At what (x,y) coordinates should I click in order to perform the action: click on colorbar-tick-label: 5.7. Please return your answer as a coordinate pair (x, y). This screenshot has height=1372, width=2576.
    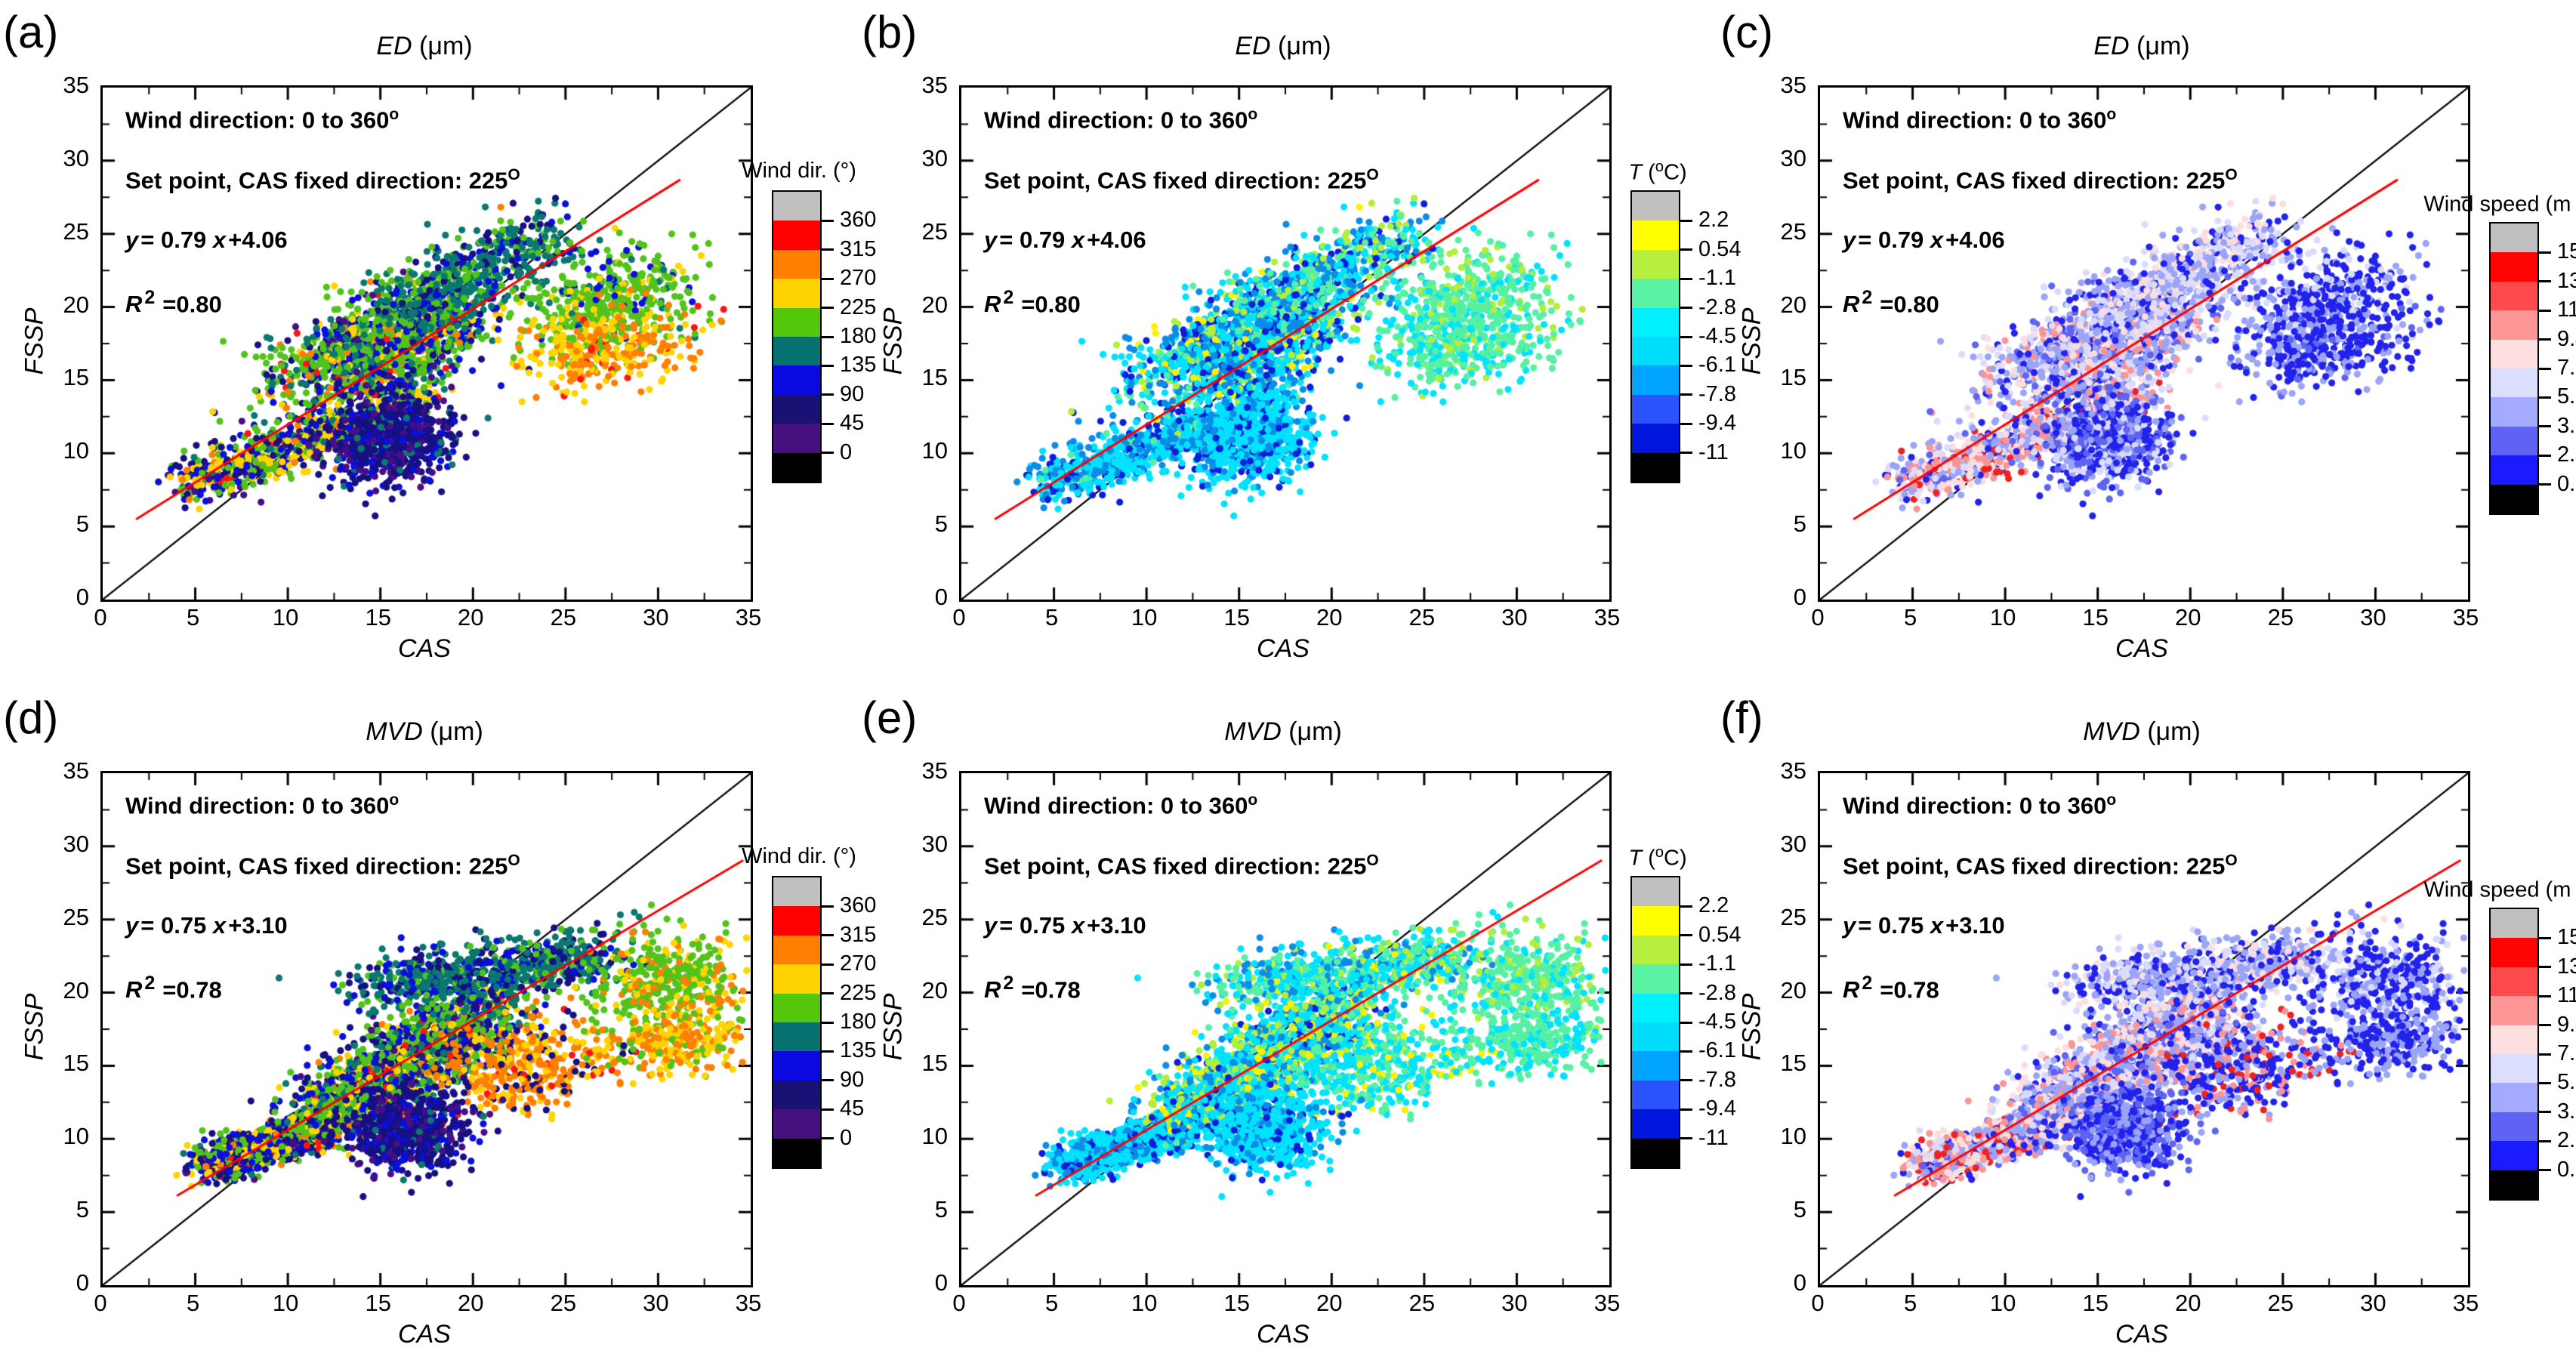
    Looking at the image, I should click on (2566, 1082).